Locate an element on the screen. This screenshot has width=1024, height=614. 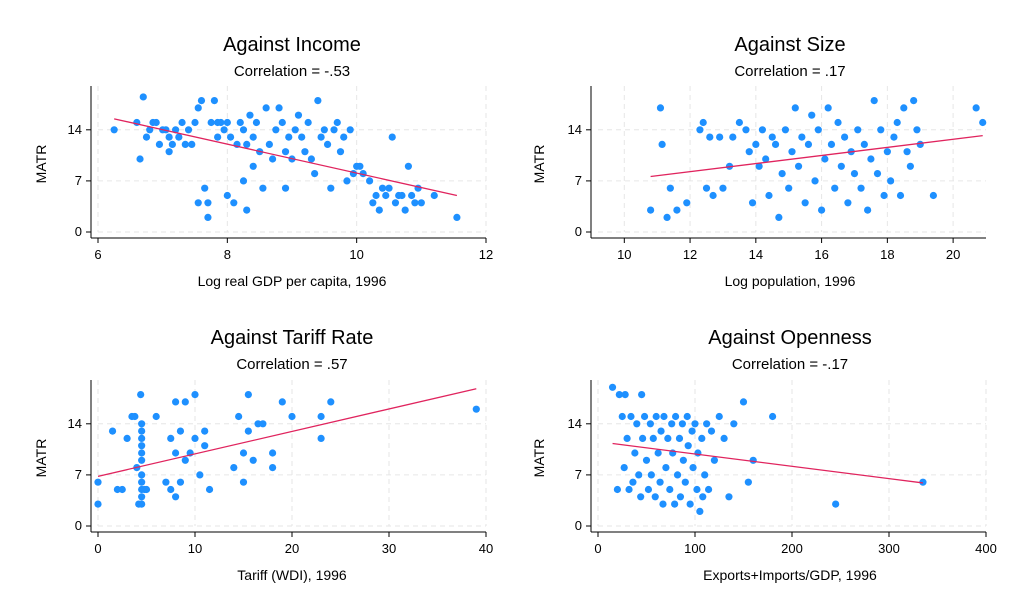
x-tick-label: 12 is located at coordinates (690, 254).